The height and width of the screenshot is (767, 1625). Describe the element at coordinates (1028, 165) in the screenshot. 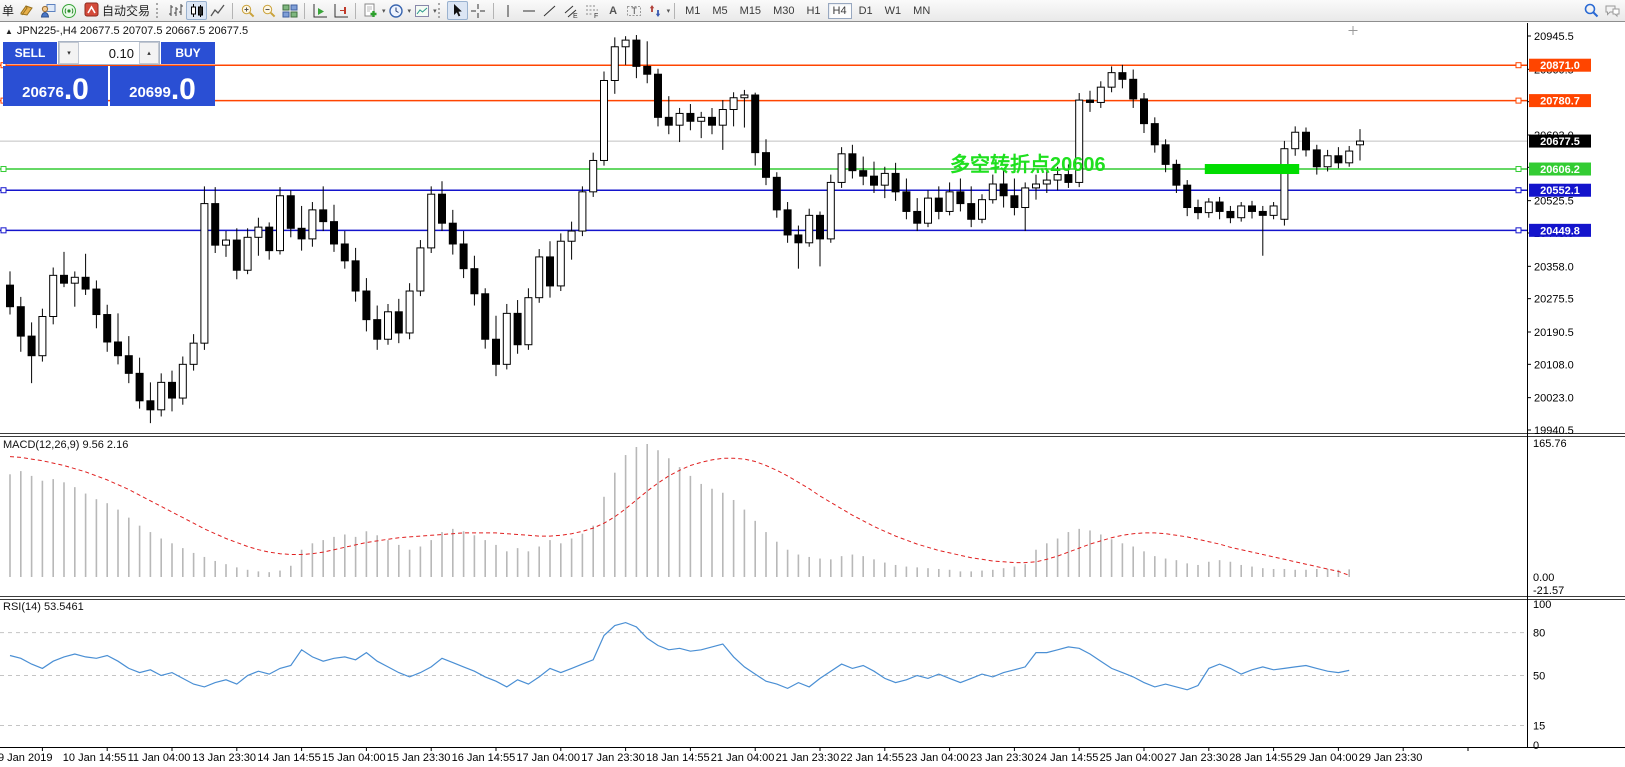

I see `pivot-annotation-text: 多空转折点20606` at that location.